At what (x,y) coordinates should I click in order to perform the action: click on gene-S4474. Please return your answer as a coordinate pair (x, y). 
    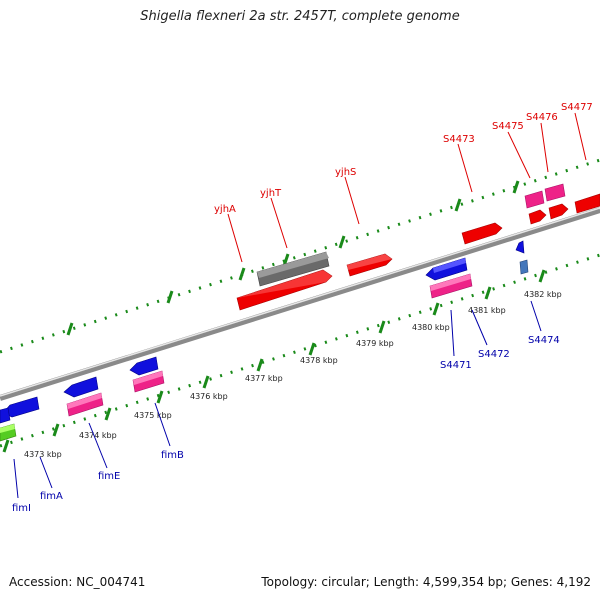
    Looking at the image, I should click on (524, 267).